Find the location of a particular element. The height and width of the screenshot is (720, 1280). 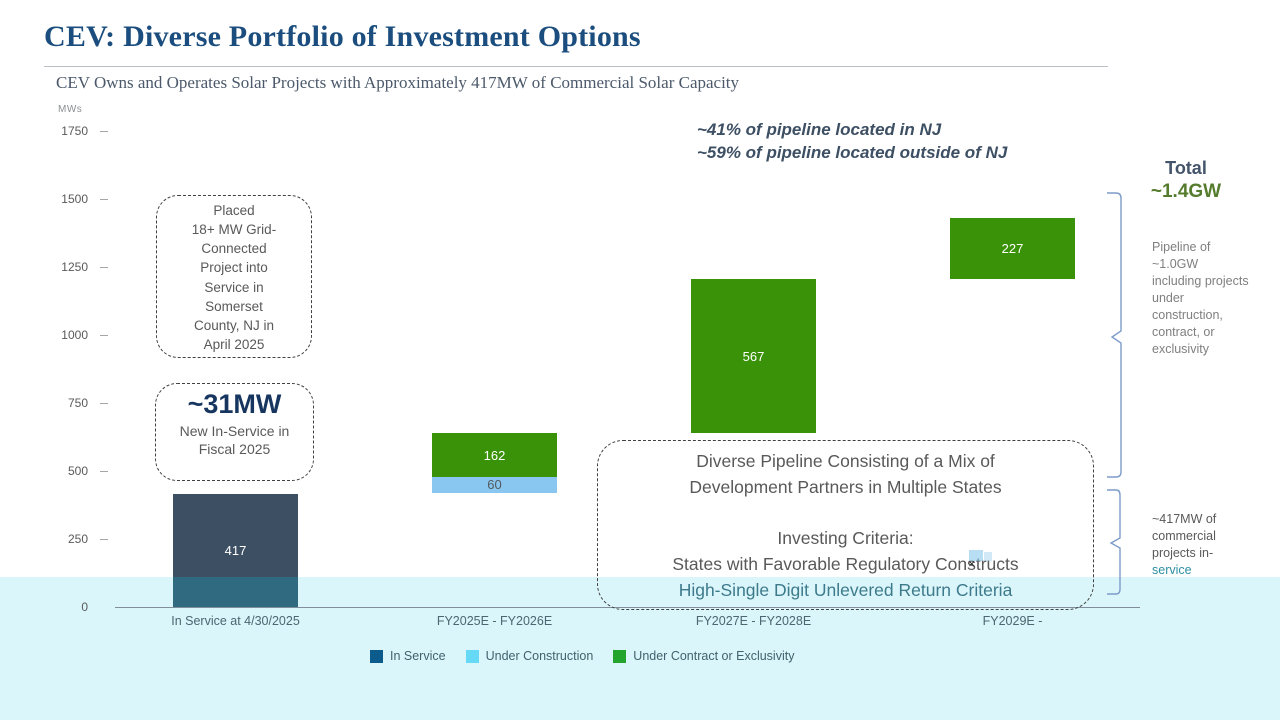

bar-in-service: 417 is located at coordinates (235, 550).